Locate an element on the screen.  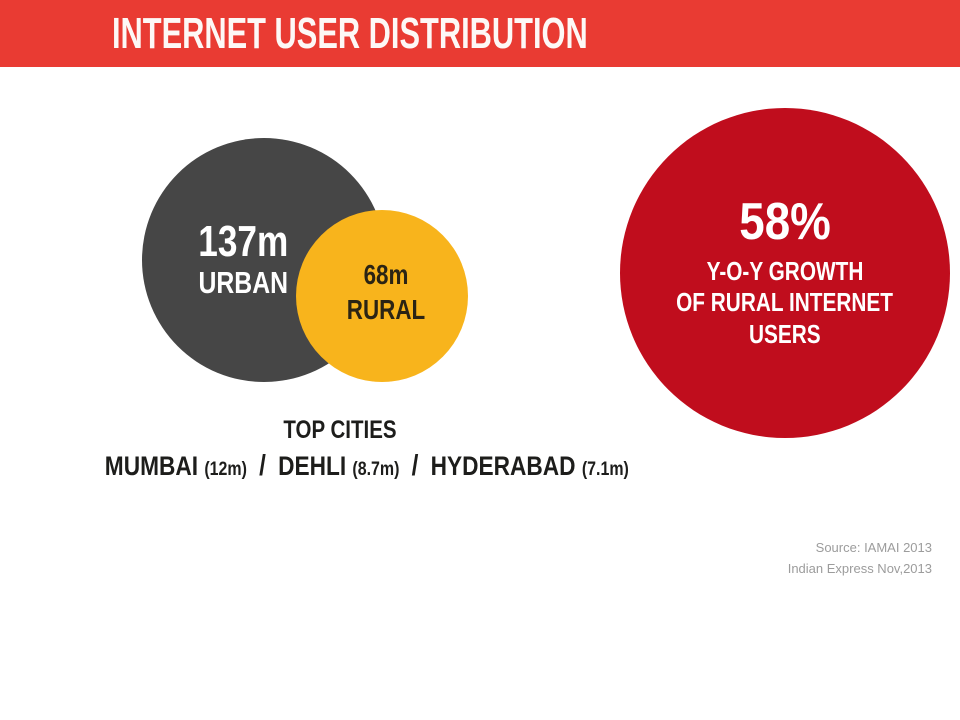
city-name-mumbai: MUMBAI is located at coordinates (151, 466).